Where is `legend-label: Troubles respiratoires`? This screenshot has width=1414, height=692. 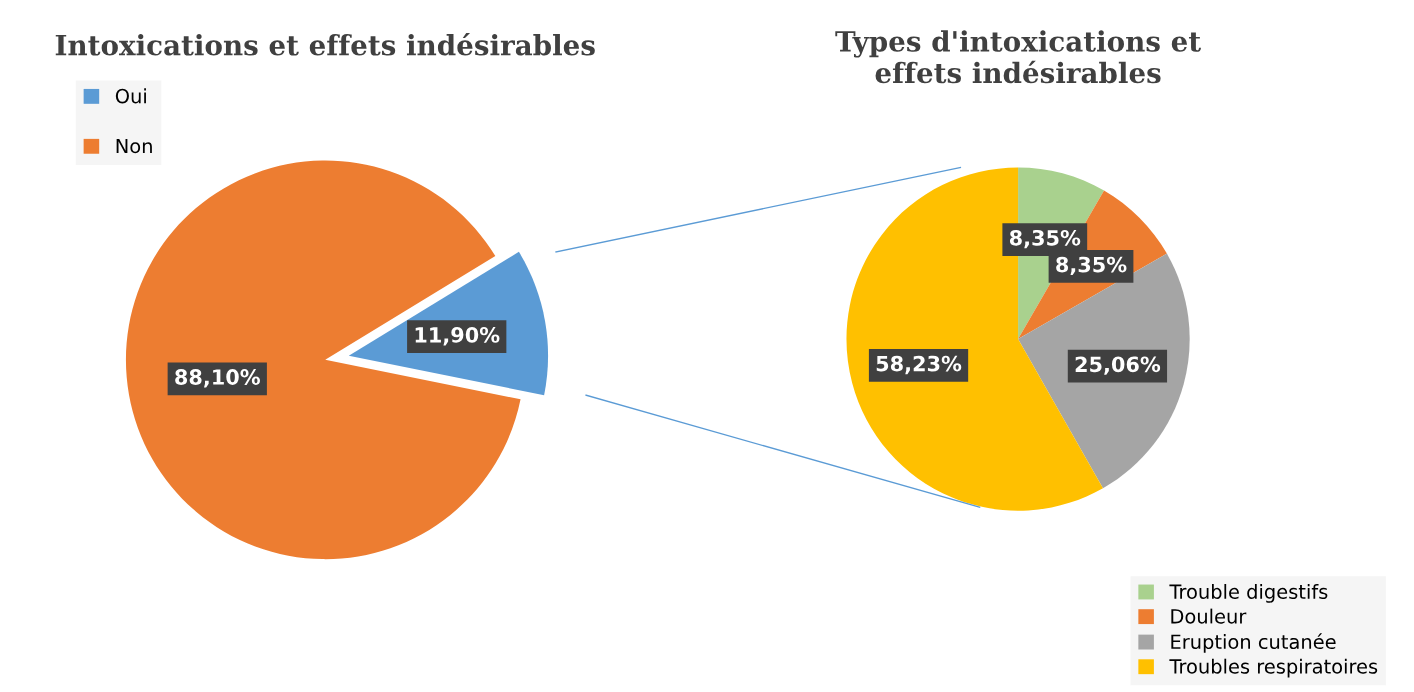 legend-label: Troubles respiratoires is located at coordinates (1273, 668).